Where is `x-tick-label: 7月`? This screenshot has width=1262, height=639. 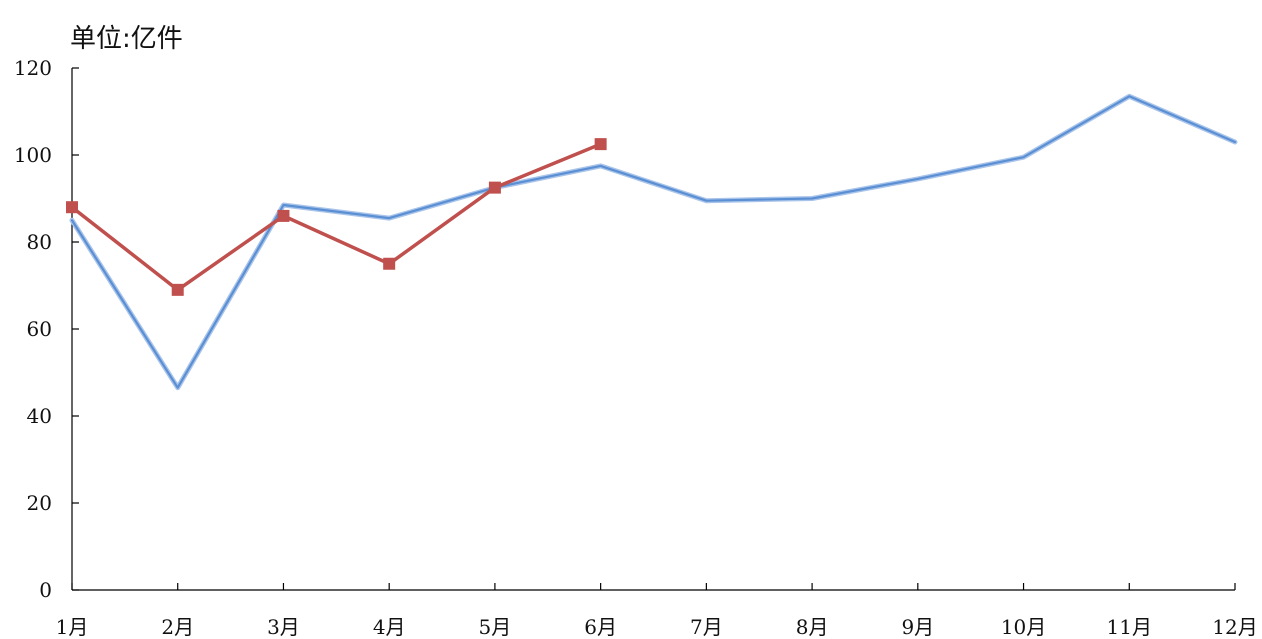 x-tick-label: 7月 is located at coordinates (706, 627).